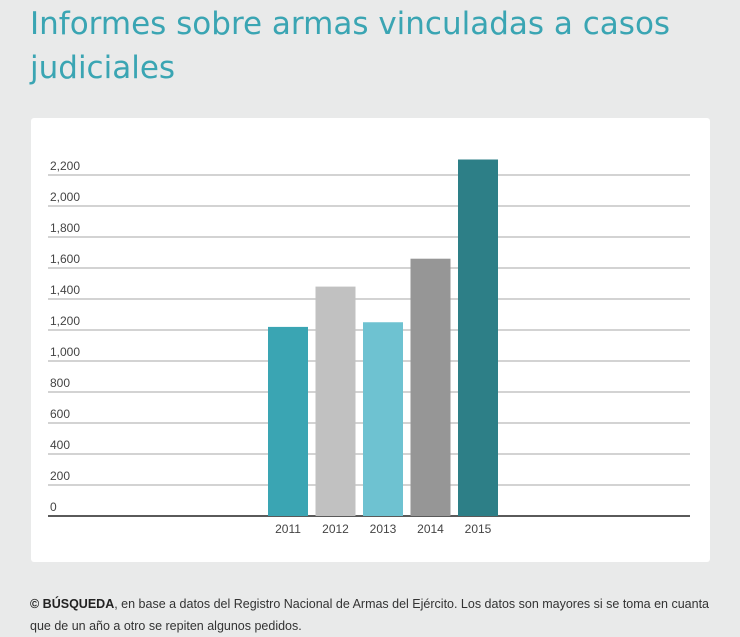  Describe the element at coordinates (383, 419) in the screenshot. I see `bar-2013` at that location.